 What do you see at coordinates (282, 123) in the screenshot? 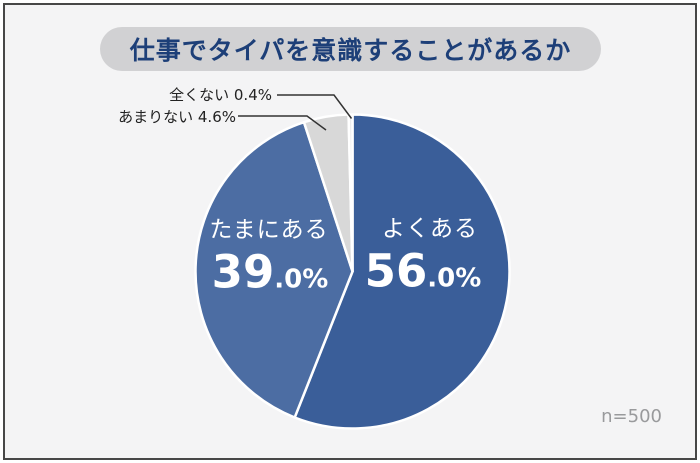
I see `leader-line-rarely` at bounding box center [282, 123].